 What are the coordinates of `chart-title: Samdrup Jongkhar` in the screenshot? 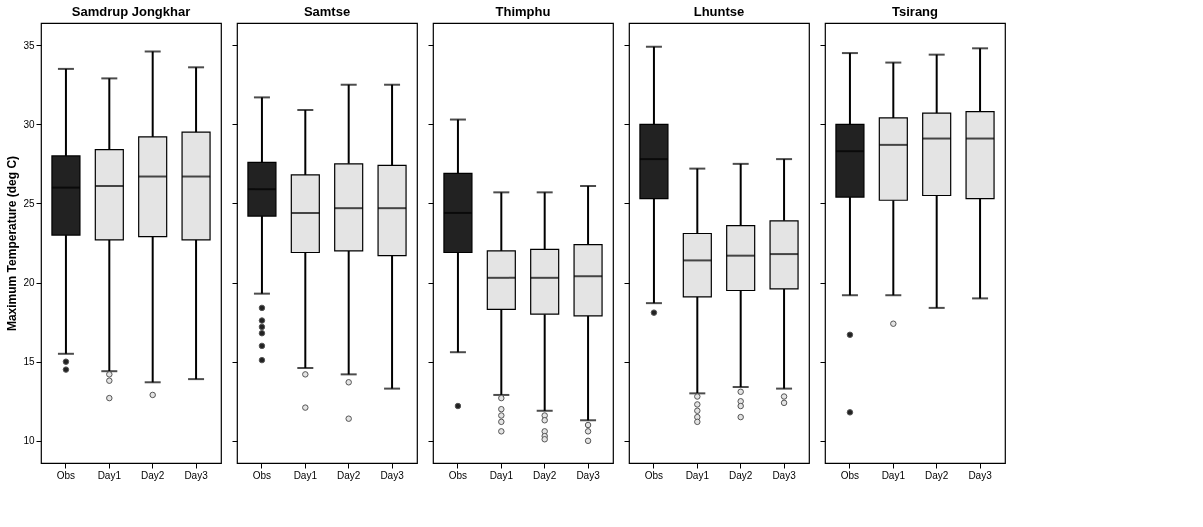 It's located at (131, 11).